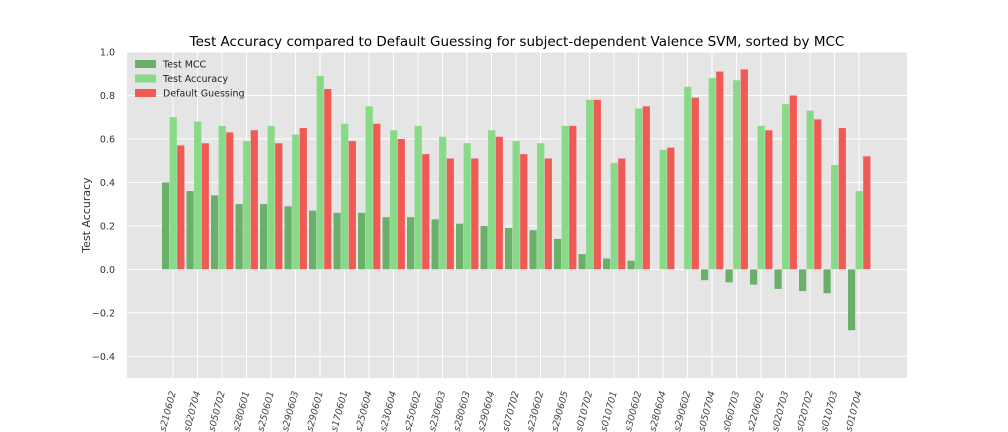 This screenshot has height=432, width=1008. I want to click on x-tick-label: s280604, so click(658, 411).